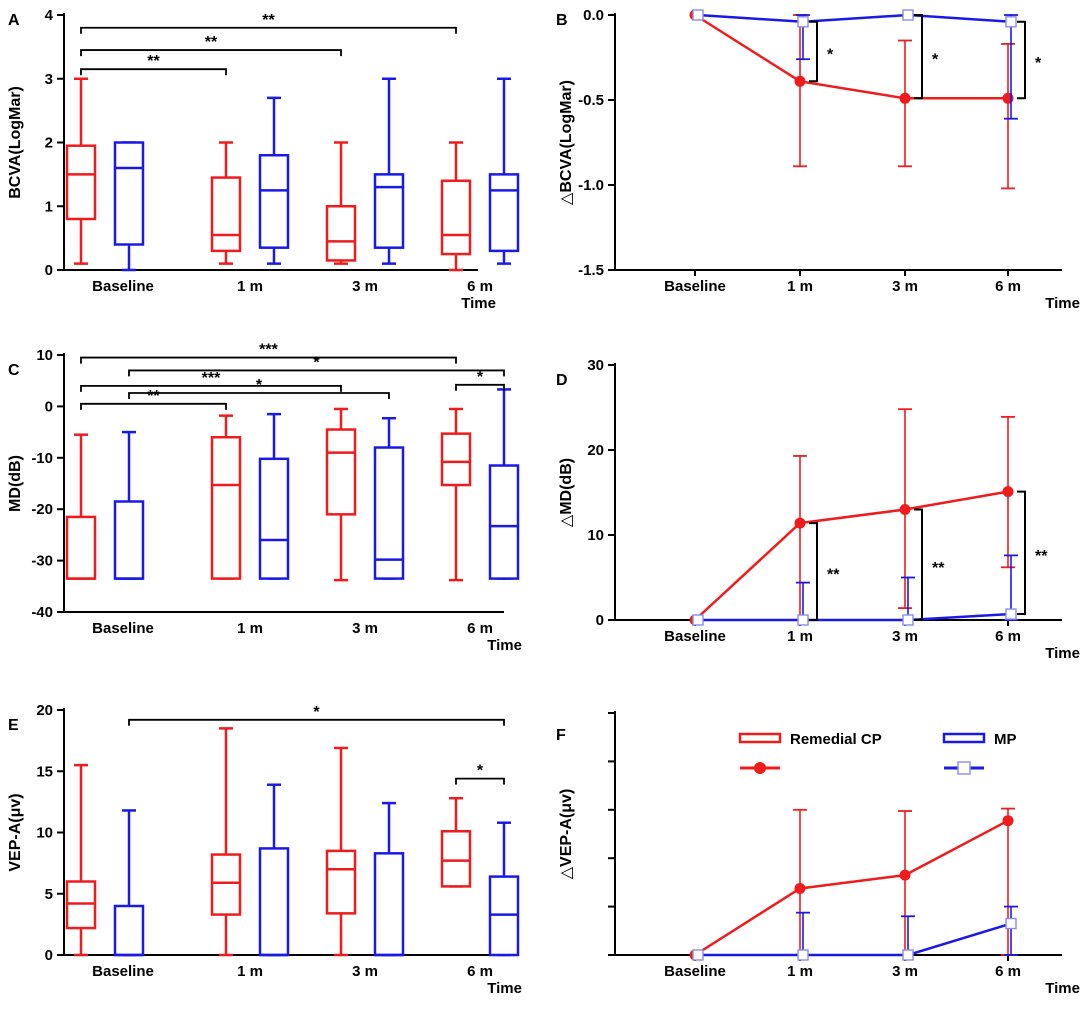 The height and width of the screenshot is (1012, 1084). I want to click on y-tick-label: -1.5, so click(591, 270).